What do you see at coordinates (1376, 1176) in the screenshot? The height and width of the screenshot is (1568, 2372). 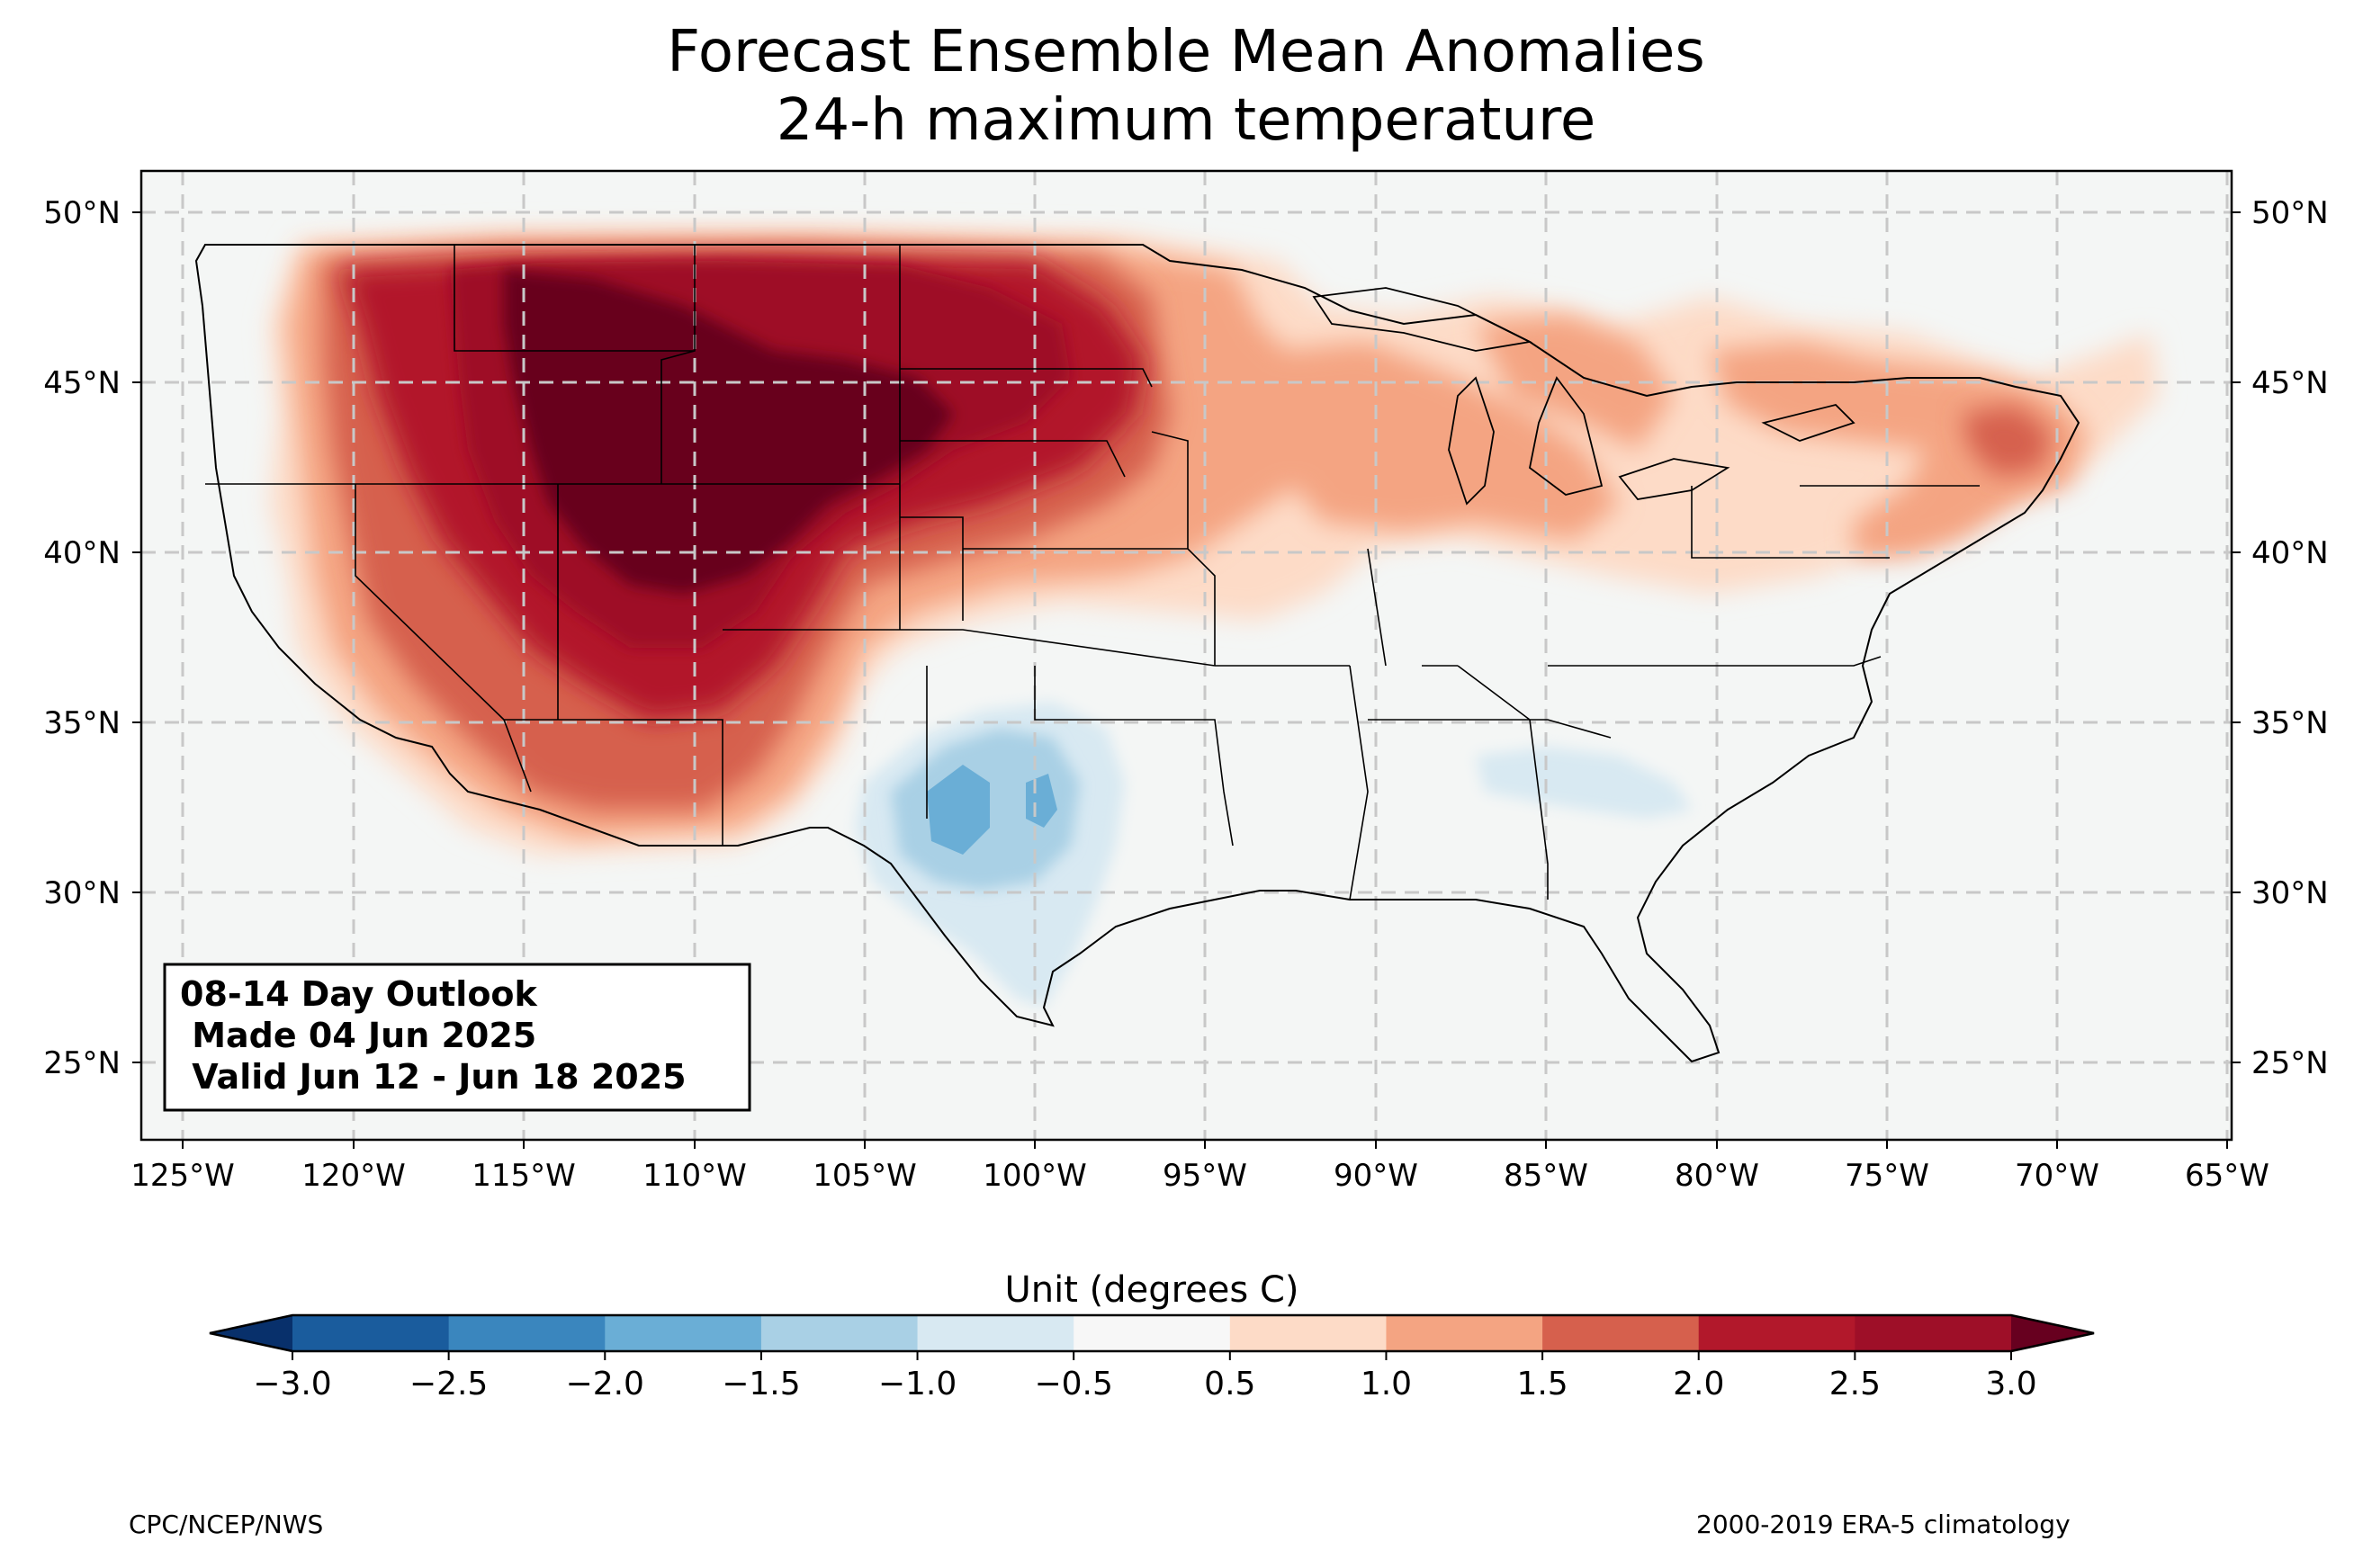 I see `lon-label: 90°W` at bounding box center [1376, 1176].